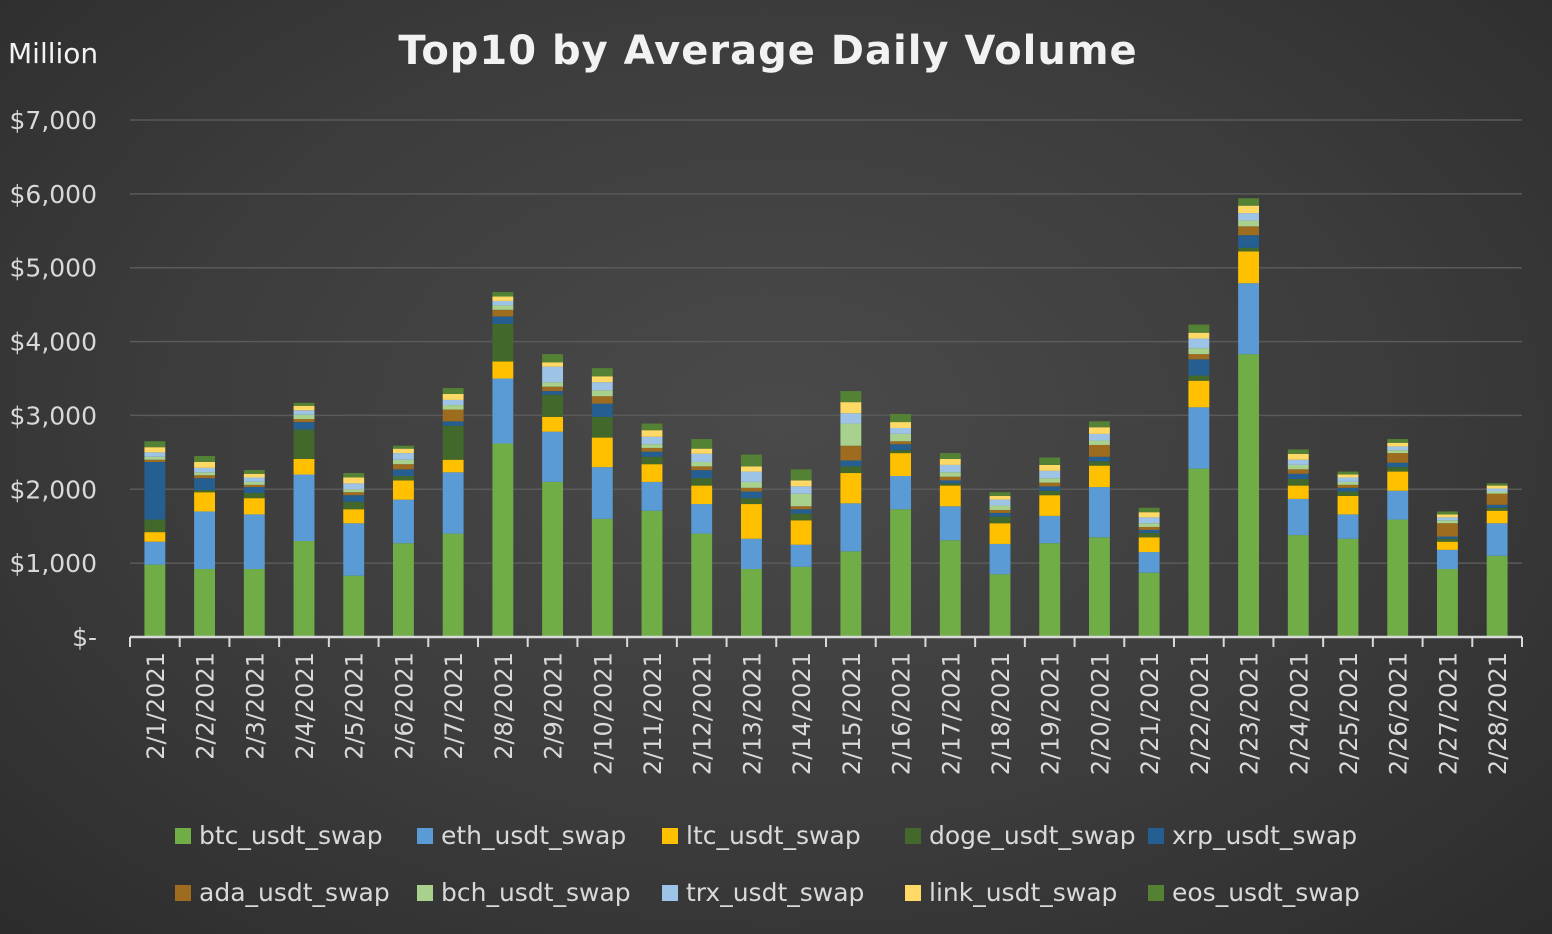 The height and width of the screenshot is (934, 1552). Describe the element at coordinates (653, 713) in the screenshot. I see `x-tick-label: 2/11/2021` at that location.